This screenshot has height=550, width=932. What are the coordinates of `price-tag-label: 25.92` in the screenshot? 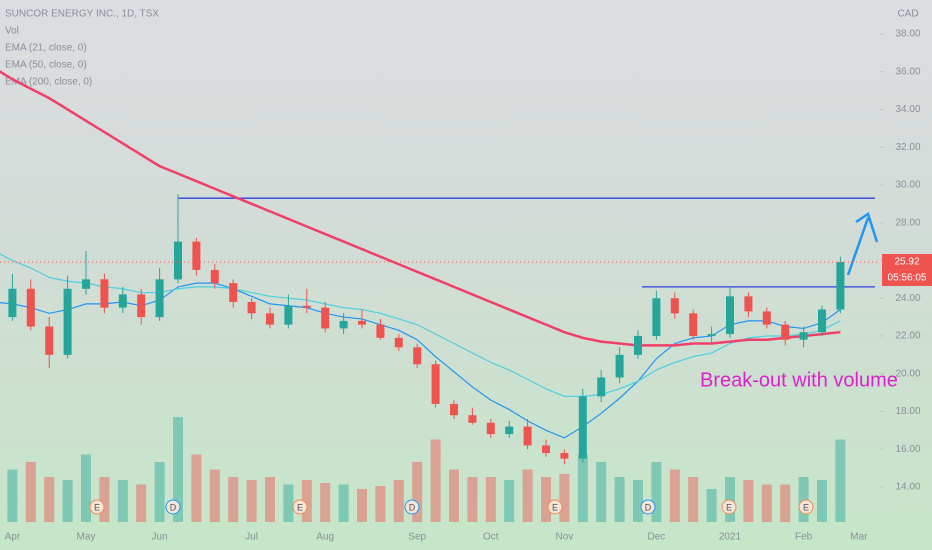 It's located at (906, 262).